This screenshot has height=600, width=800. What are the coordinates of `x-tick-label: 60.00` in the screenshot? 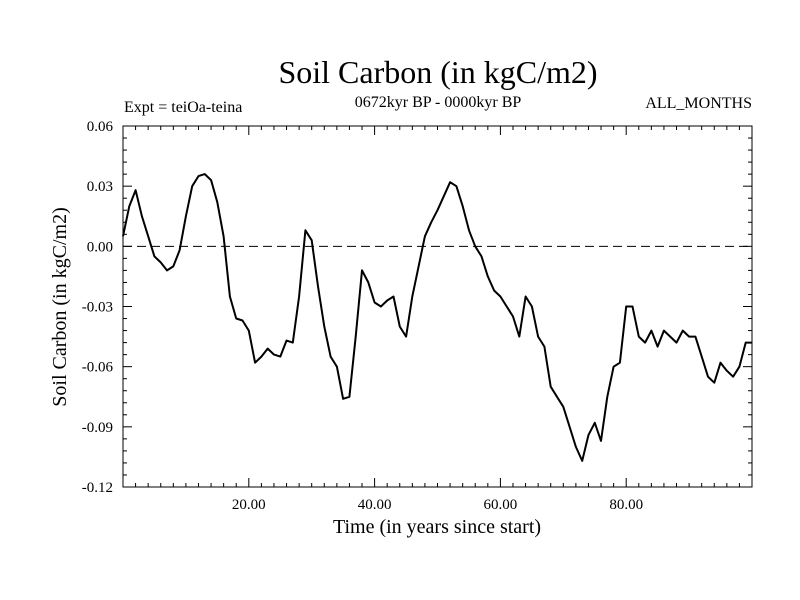 It's located at (501, 505).